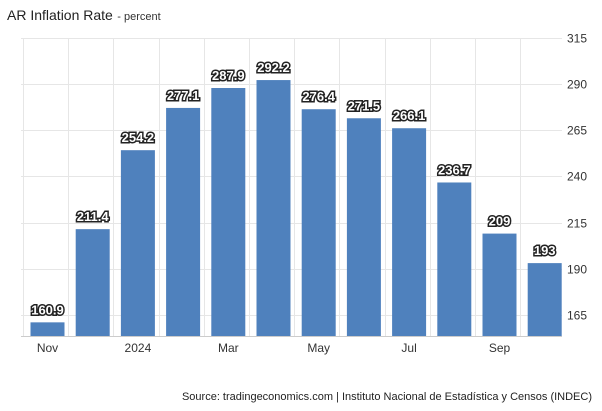 The height and width of the screenshot is (411, 602). I want to click on y-axis-ticks: 165 190 215 240 265 290 315, so click(577, 177).